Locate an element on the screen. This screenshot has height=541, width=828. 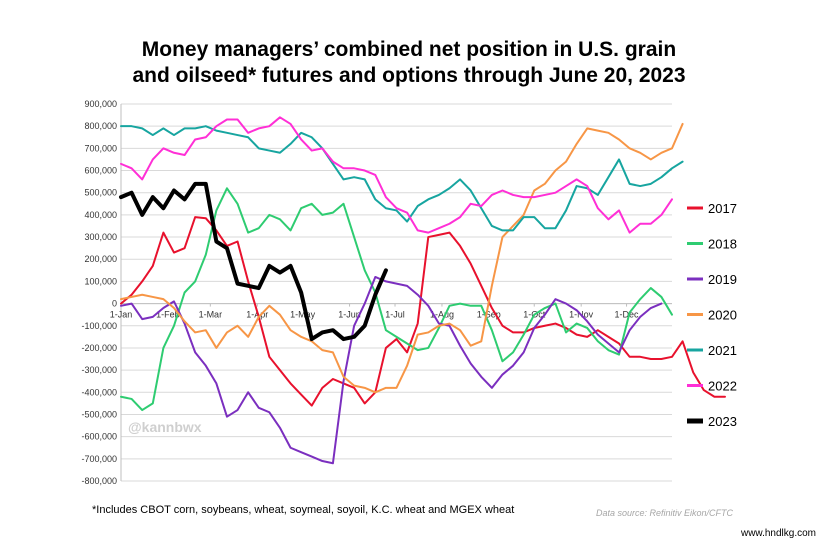
site-watermark: www.hndlkg.com is located at coordinates (778, 533).